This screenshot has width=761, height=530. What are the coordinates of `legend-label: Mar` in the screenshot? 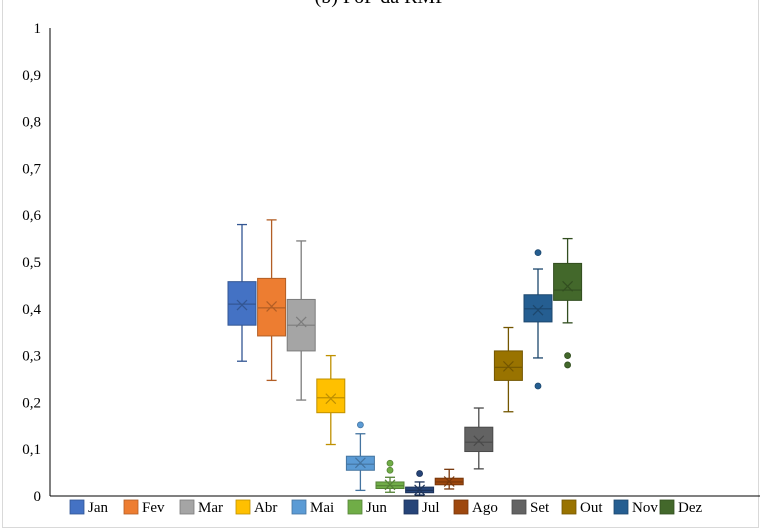 It's located at (210, 508).